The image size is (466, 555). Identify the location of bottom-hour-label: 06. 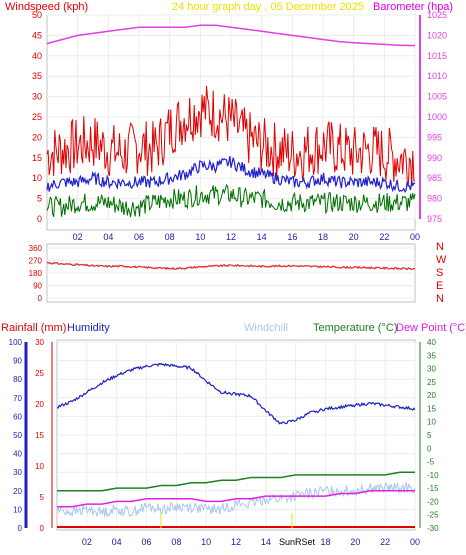
(146, 542).